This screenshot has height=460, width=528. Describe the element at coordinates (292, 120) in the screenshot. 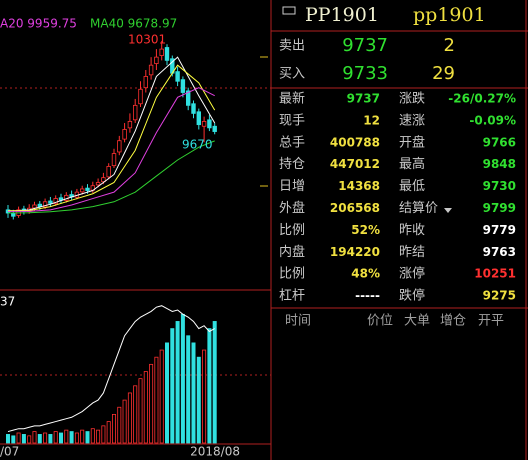

I see `field-label: 现手` at that location.